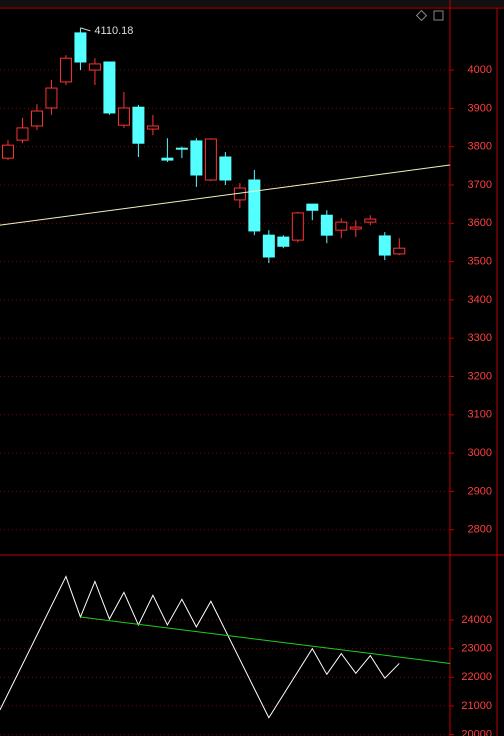  Describe the element at coordinates (480, 185) in the screenshot. I see `y-tick-label: 3700` at that location.